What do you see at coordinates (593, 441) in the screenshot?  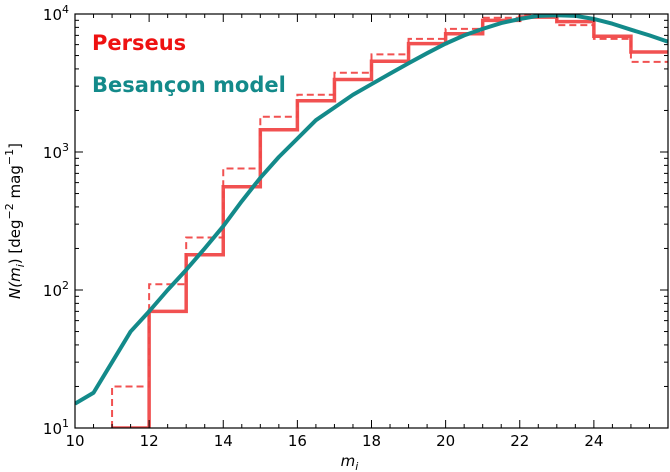 I see `x-tick-label: 24` at bounding box center [593, 441].